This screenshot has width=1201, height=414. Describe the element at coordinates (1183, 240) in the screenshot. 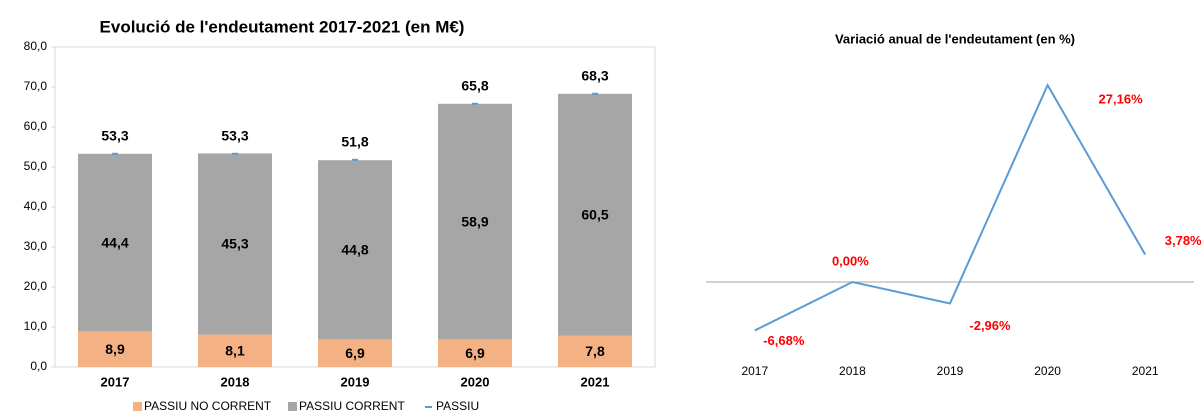

I see `data-label: 3,78%` at that location.